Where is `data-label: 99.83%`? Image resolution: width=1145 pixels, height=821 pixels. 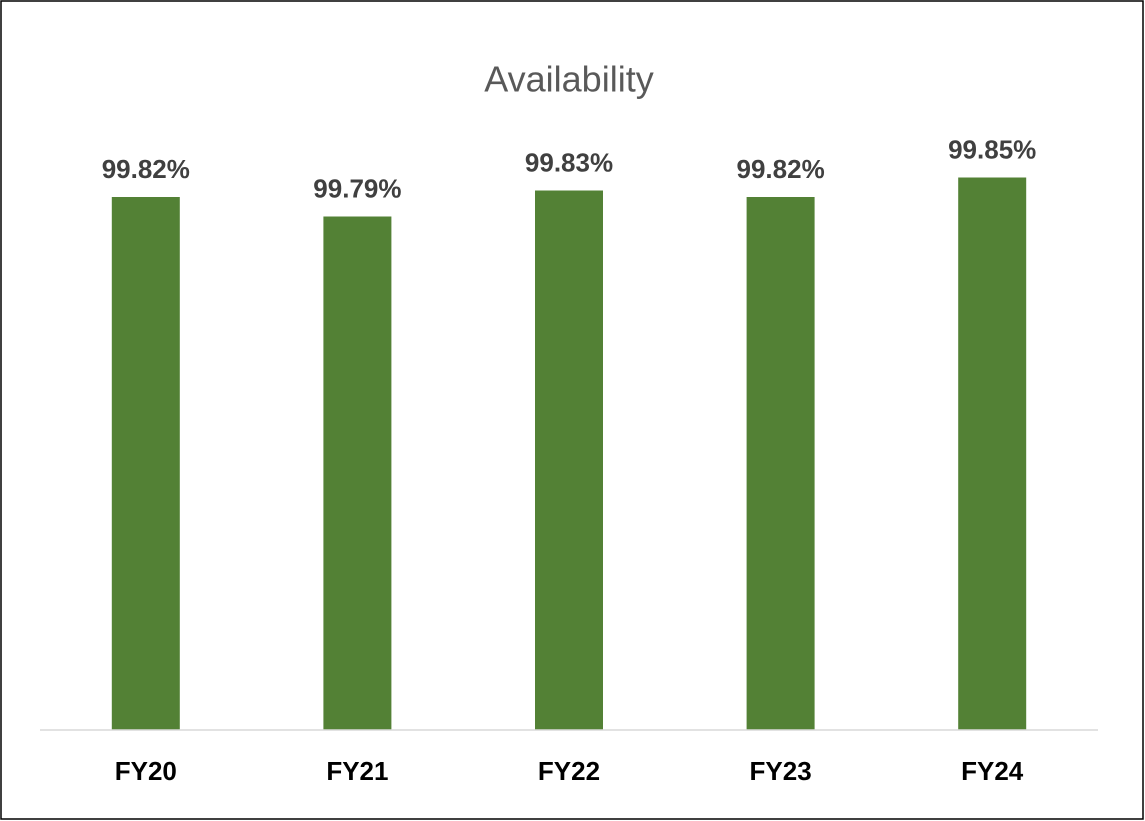
data-label: 99.83% is located at coordinates (569, 162).